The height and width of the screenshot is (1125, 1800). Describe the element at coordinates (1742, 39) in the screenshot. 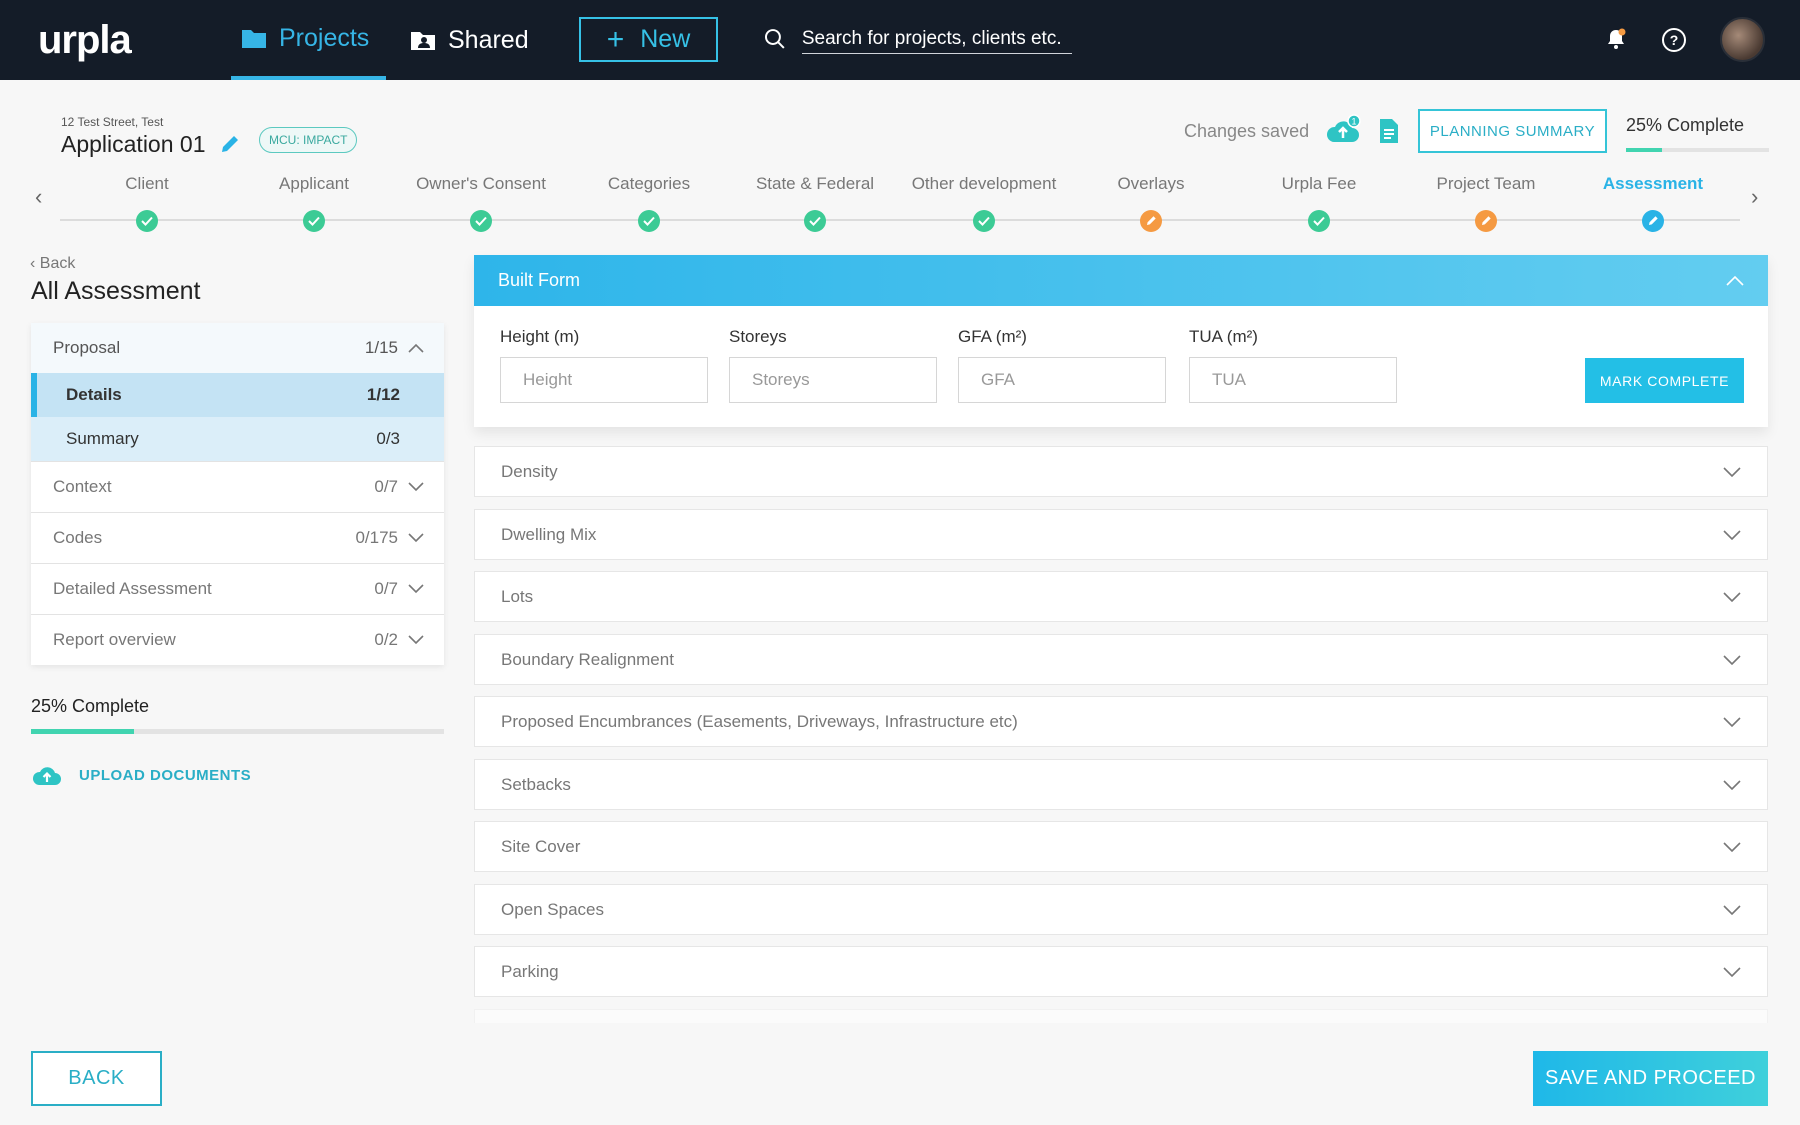

I see `user-avatar` at that location.